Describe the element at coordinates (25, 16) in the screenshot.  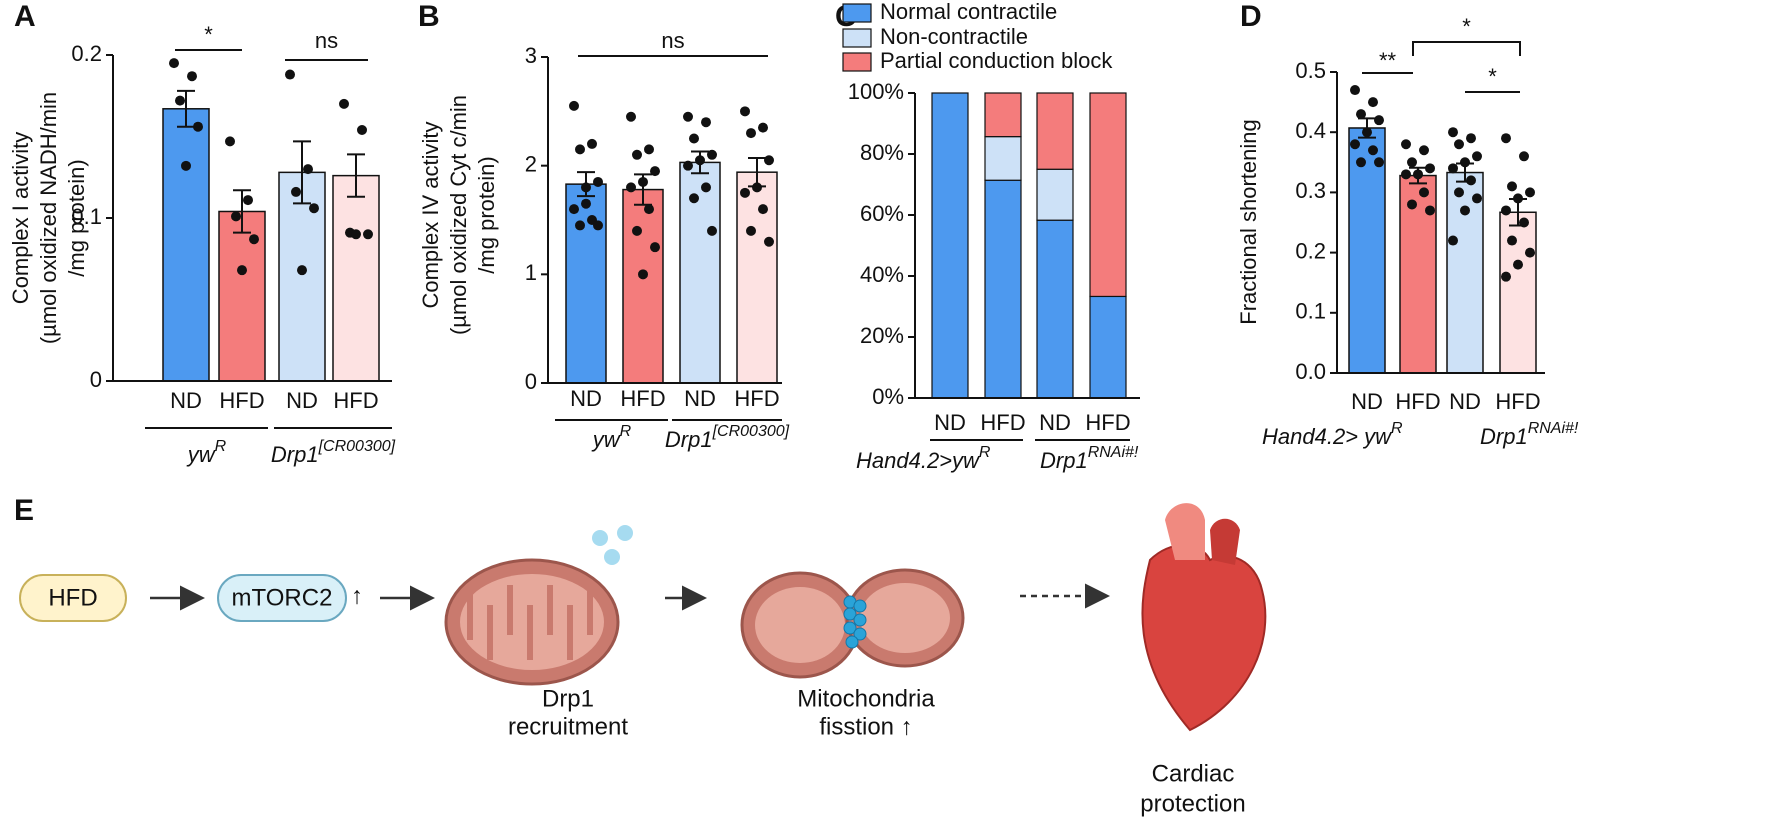
I see `panel-letter: A` at that location.